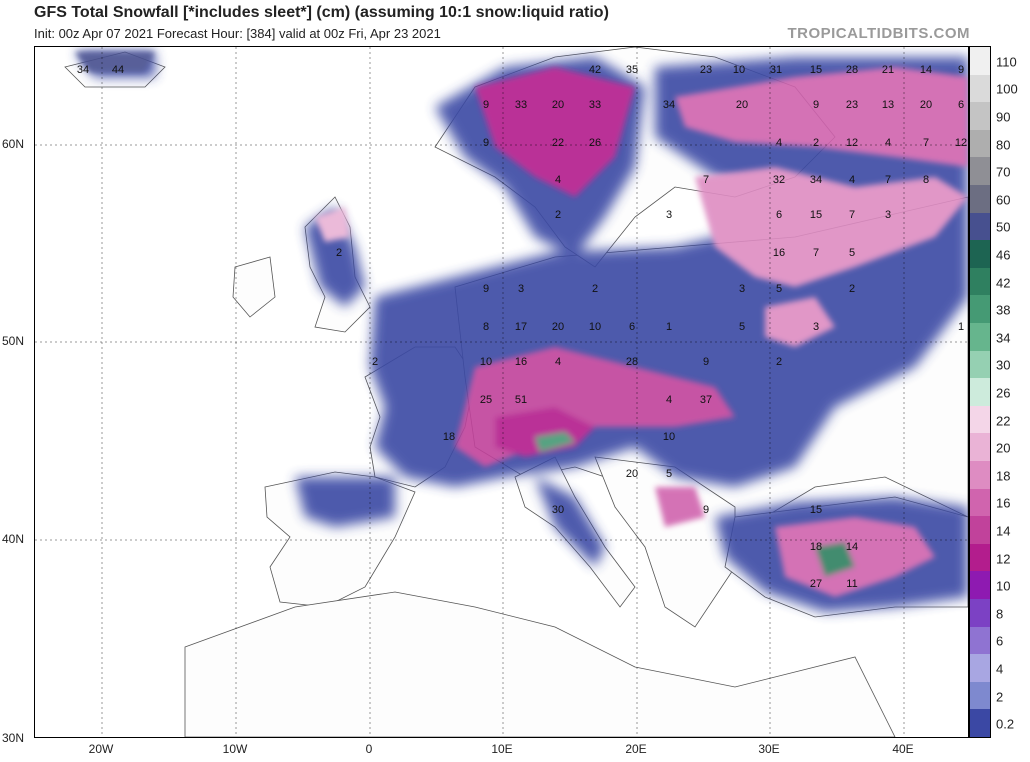 This screenshot has width=1030, height=762. I want to click on snowfall-value: 21, so click(888, 70).